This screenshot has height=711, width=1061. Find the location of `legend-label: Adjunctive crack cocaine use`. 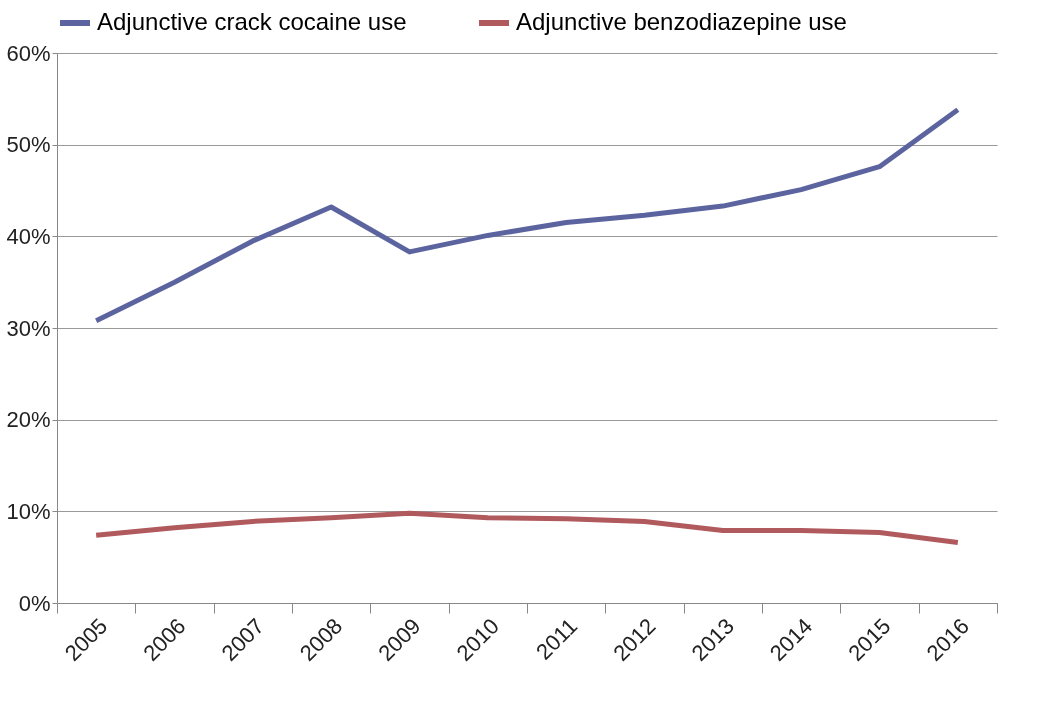

legend-label: Adjunctive crack cocaine use is located at coordinates (252, 21).